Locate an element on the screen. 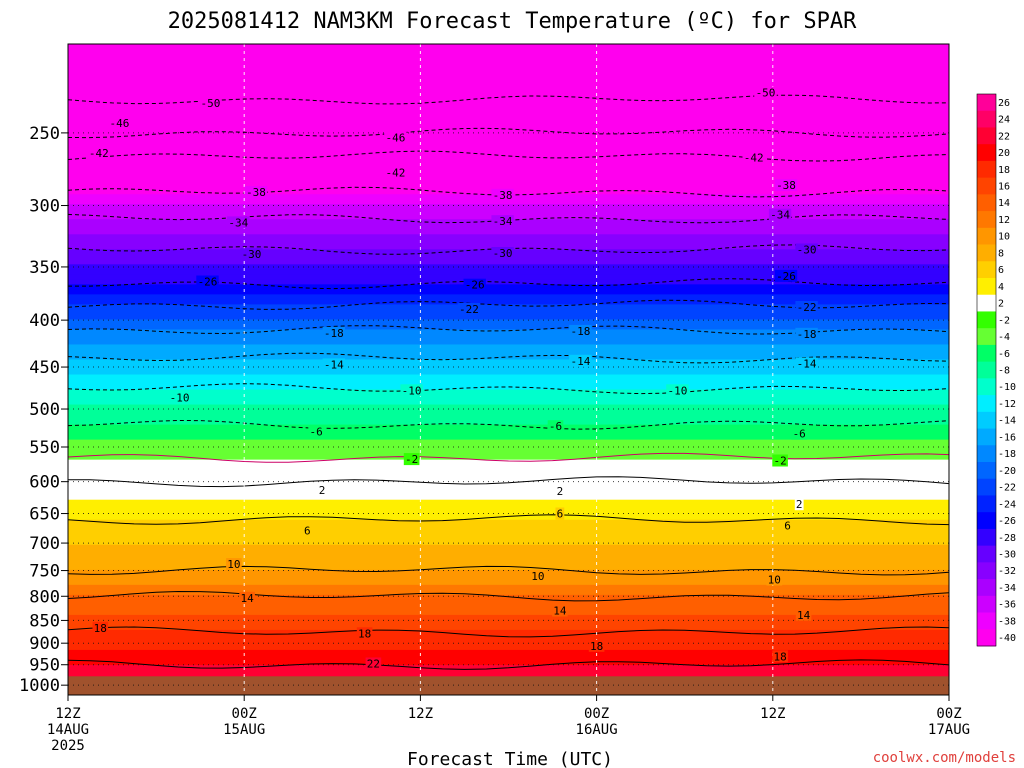 This screenshot has height=768, width=1024. colorbar-label: -18 is located at coordinates (1007, 454).